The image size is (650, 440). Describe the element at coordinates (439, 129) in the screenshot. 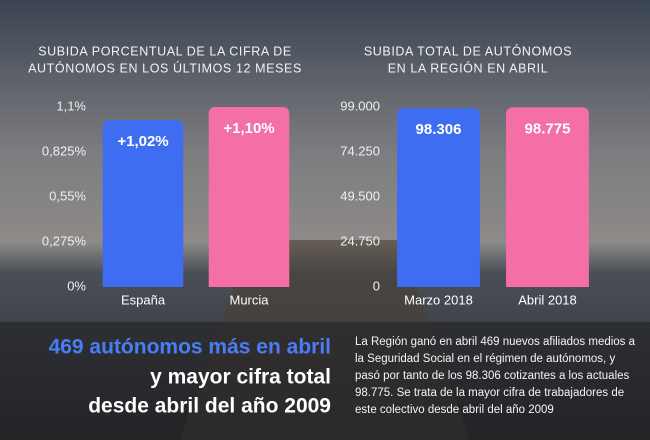

I see `value-label: 98.306` at that location.